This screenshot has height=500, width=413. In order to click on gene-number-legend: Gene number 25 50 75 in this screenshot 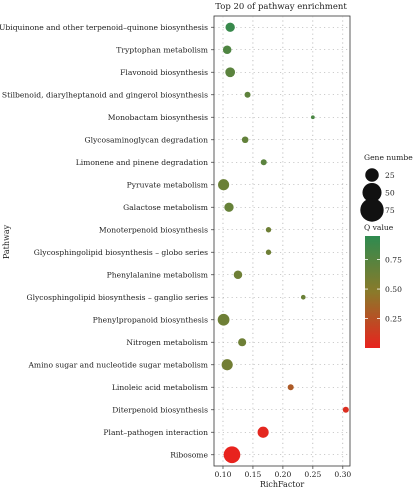, I will do `click(386, 187)`.